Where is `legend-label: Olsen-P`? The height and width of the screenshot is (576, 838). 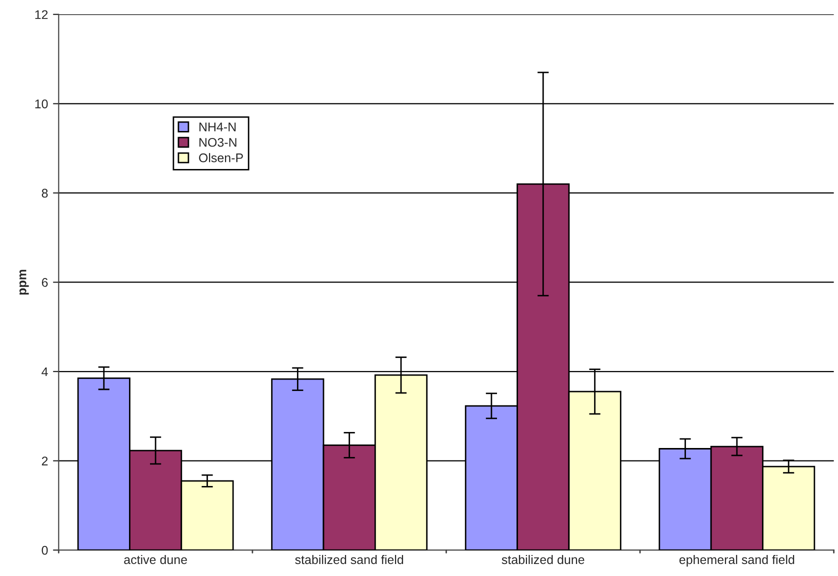
legend-label: Olsen-P is located at coordinates (221, 157).